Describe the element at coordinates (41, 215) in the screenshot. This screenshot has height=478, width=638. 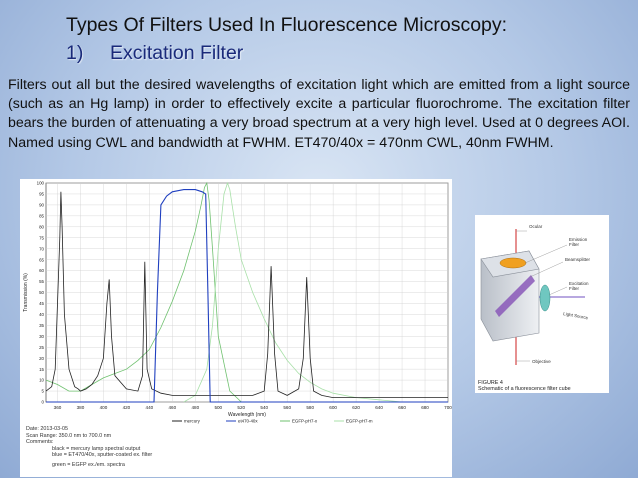
I see `y-tick-label: 85` at that location.